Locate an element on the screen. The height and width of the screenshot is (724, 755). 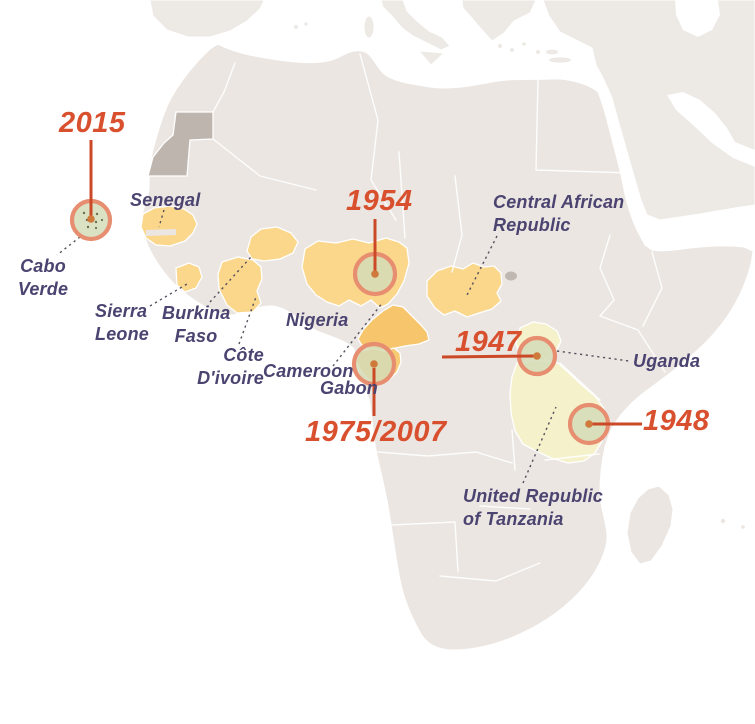
small-gray-region is located at coordinates (511, 276).